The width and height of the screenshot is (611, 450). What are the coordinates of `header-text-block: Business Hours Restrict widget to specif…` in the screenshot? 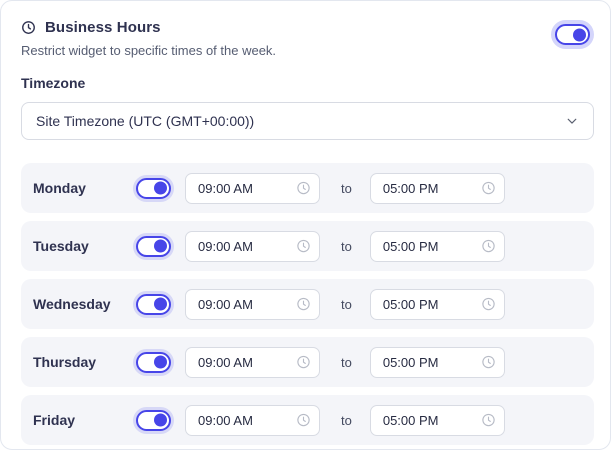 It's located at (288, 38).